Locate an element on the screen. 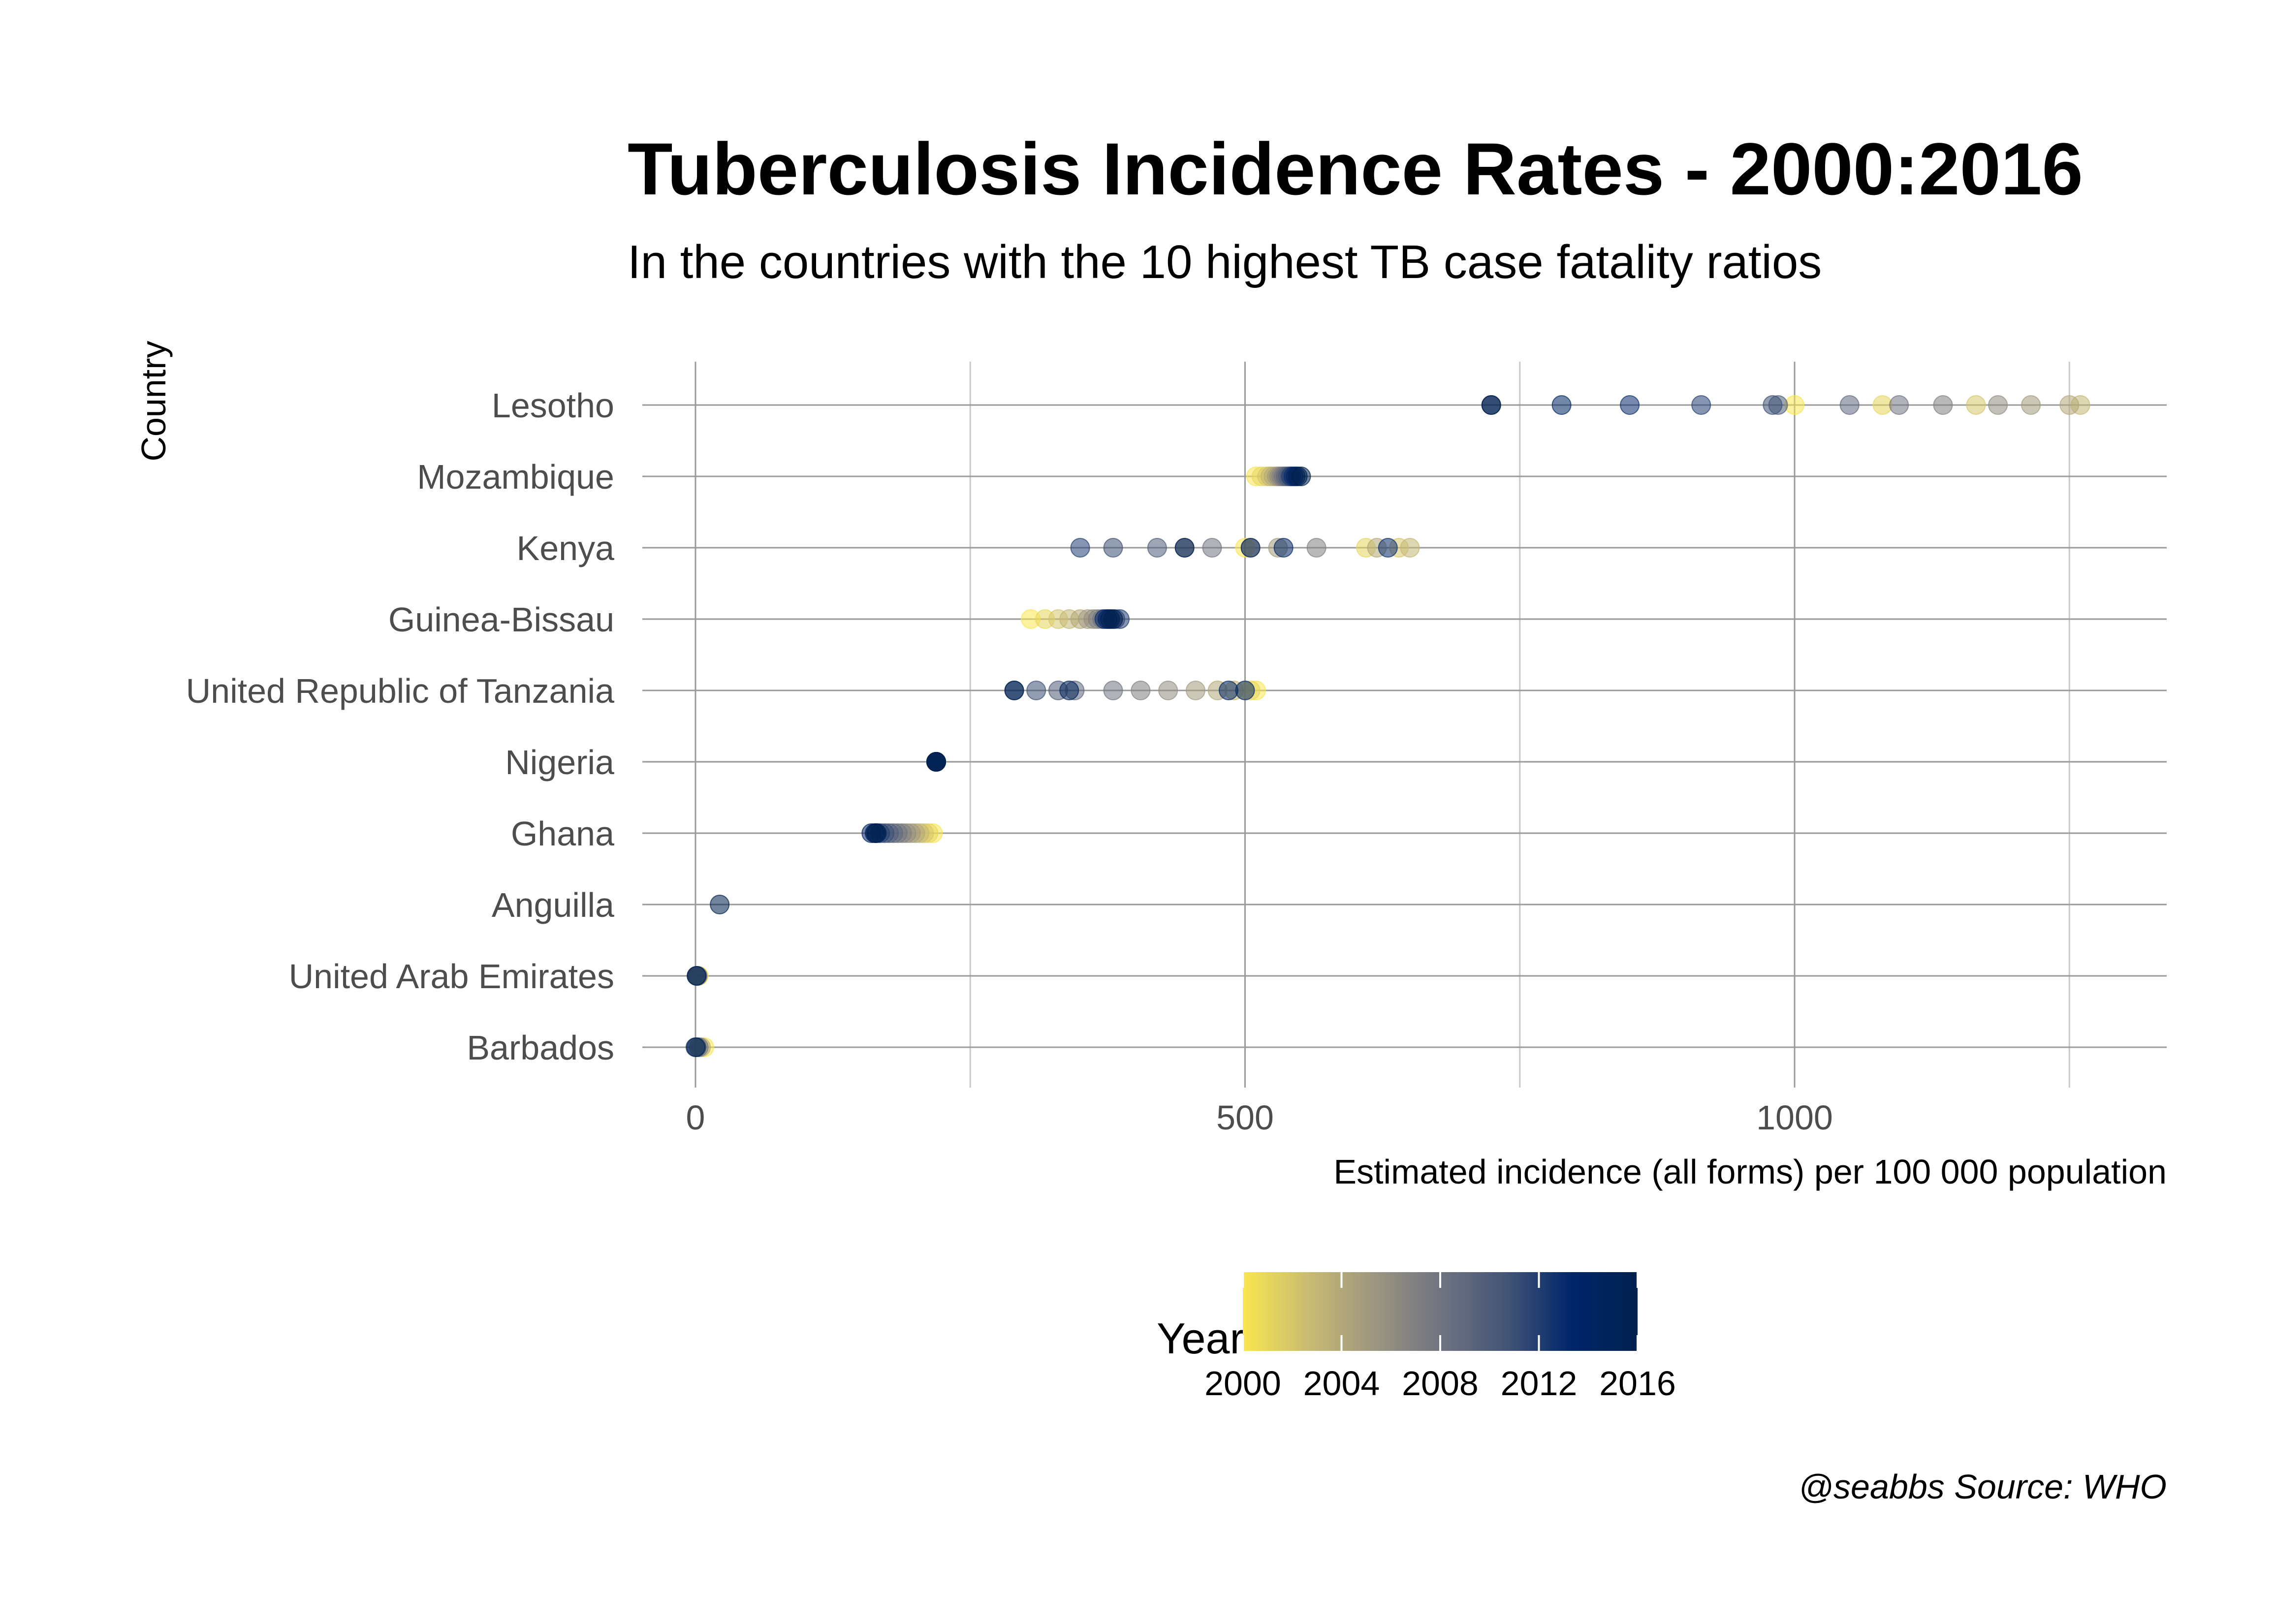 The image size is (2274, 1624). legend-tick-label: 2004 is located at coordinates (1341, 1383).